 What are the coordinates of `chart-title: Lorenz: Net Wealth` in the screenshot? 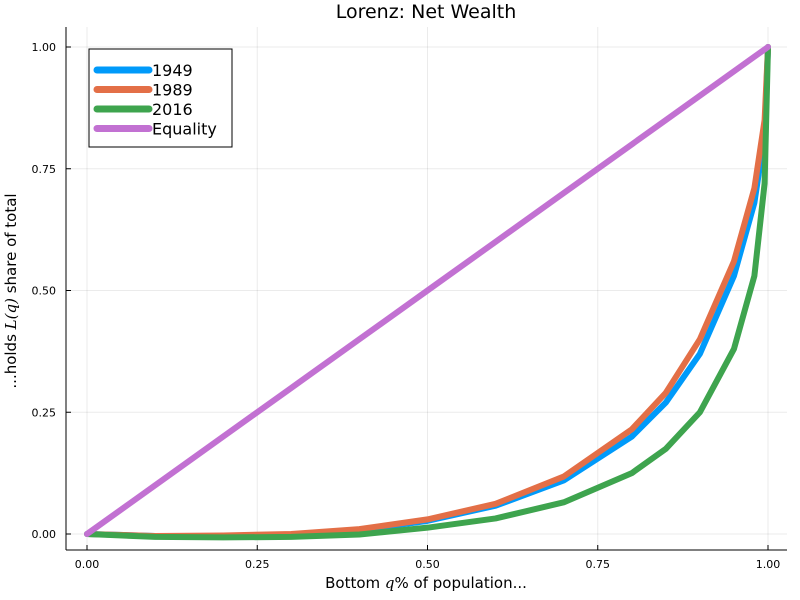 It's located at (426, 12).